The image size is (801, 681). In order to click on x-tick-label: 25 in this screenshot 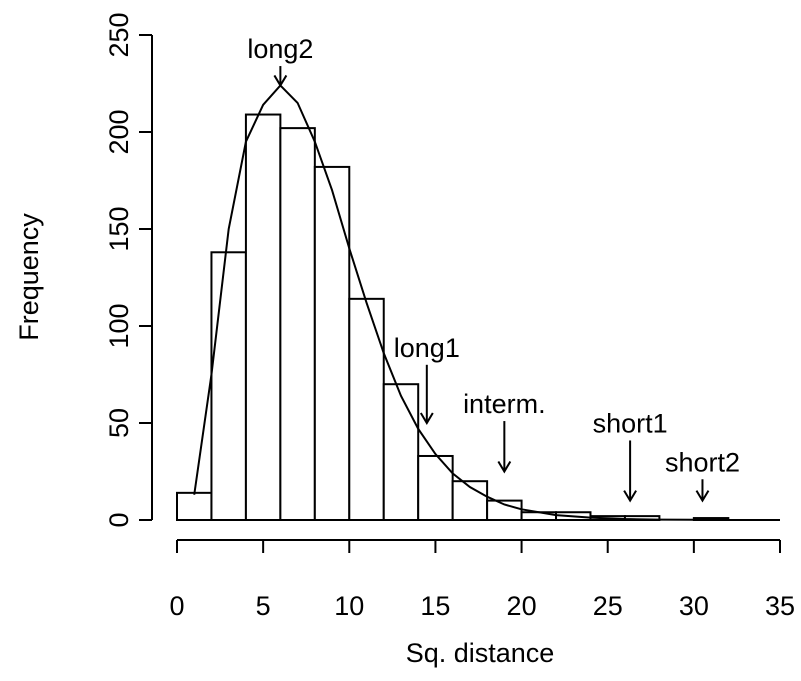, I will do `click(608, 606)`.